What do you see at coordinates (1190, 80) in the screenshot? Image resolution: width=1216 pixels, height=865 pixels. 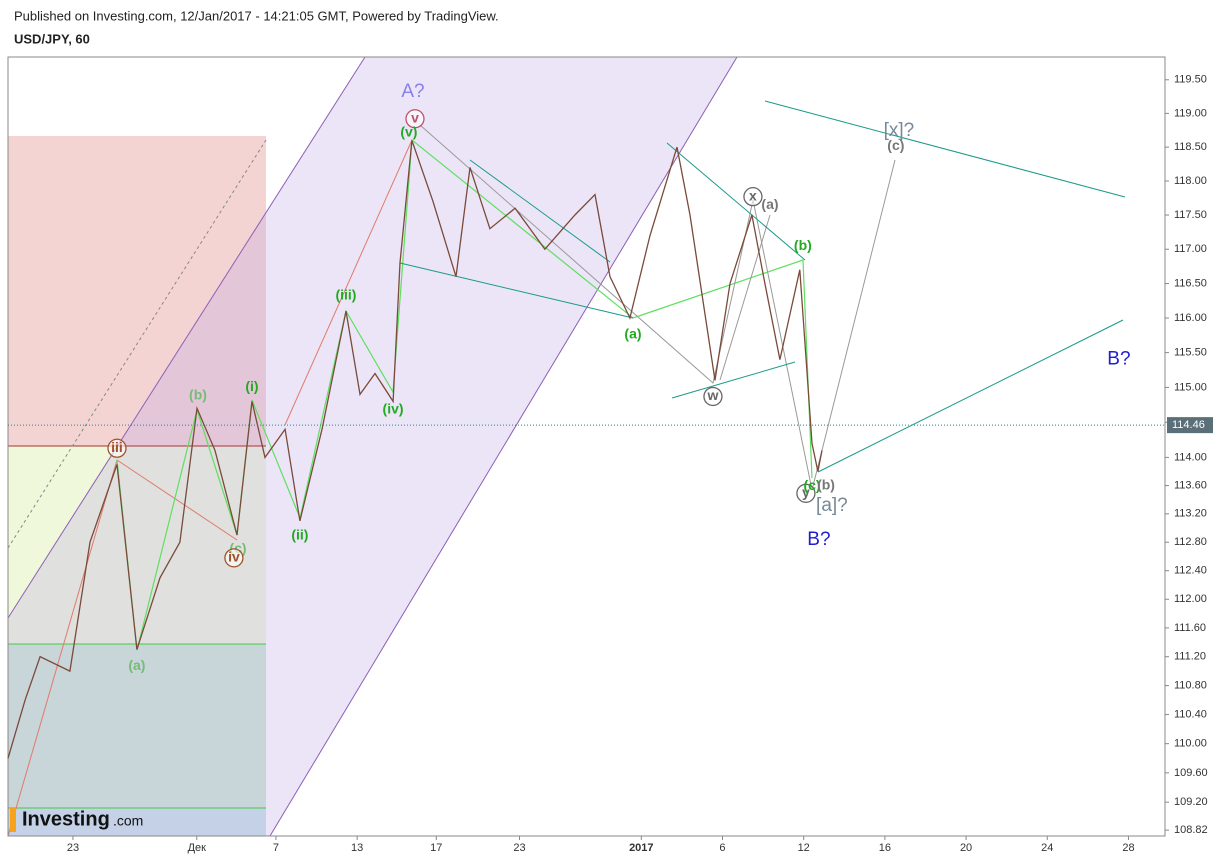 I see `y-tick-label: 119.50` at bounding box center [1190, 80].